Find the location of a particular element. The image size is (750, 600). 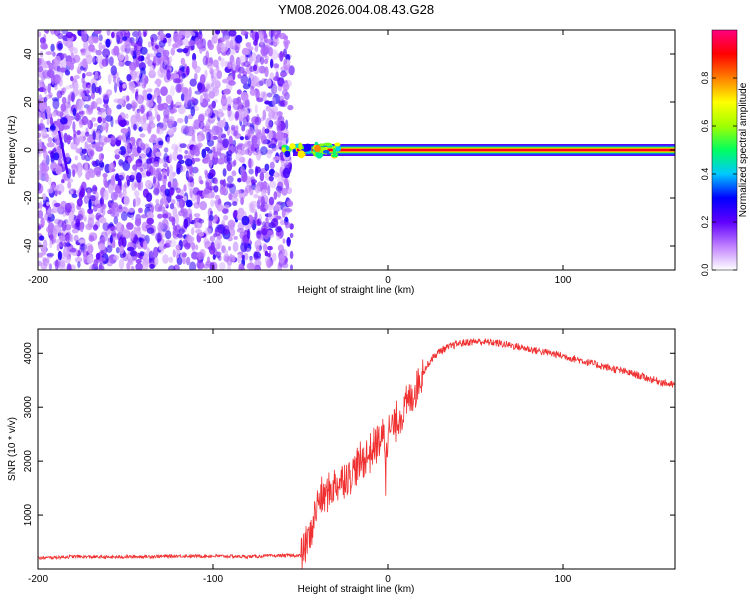

signal-onset-blob is located at coordinates (326, 152).